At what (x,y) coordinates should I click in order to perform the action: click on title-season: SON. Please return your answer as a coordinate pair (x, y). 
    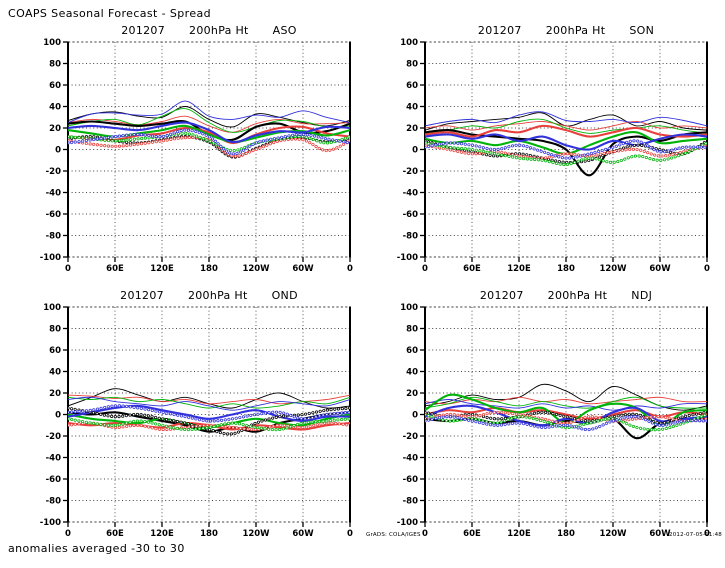
    Looking at the image, I should click on (642, 30).